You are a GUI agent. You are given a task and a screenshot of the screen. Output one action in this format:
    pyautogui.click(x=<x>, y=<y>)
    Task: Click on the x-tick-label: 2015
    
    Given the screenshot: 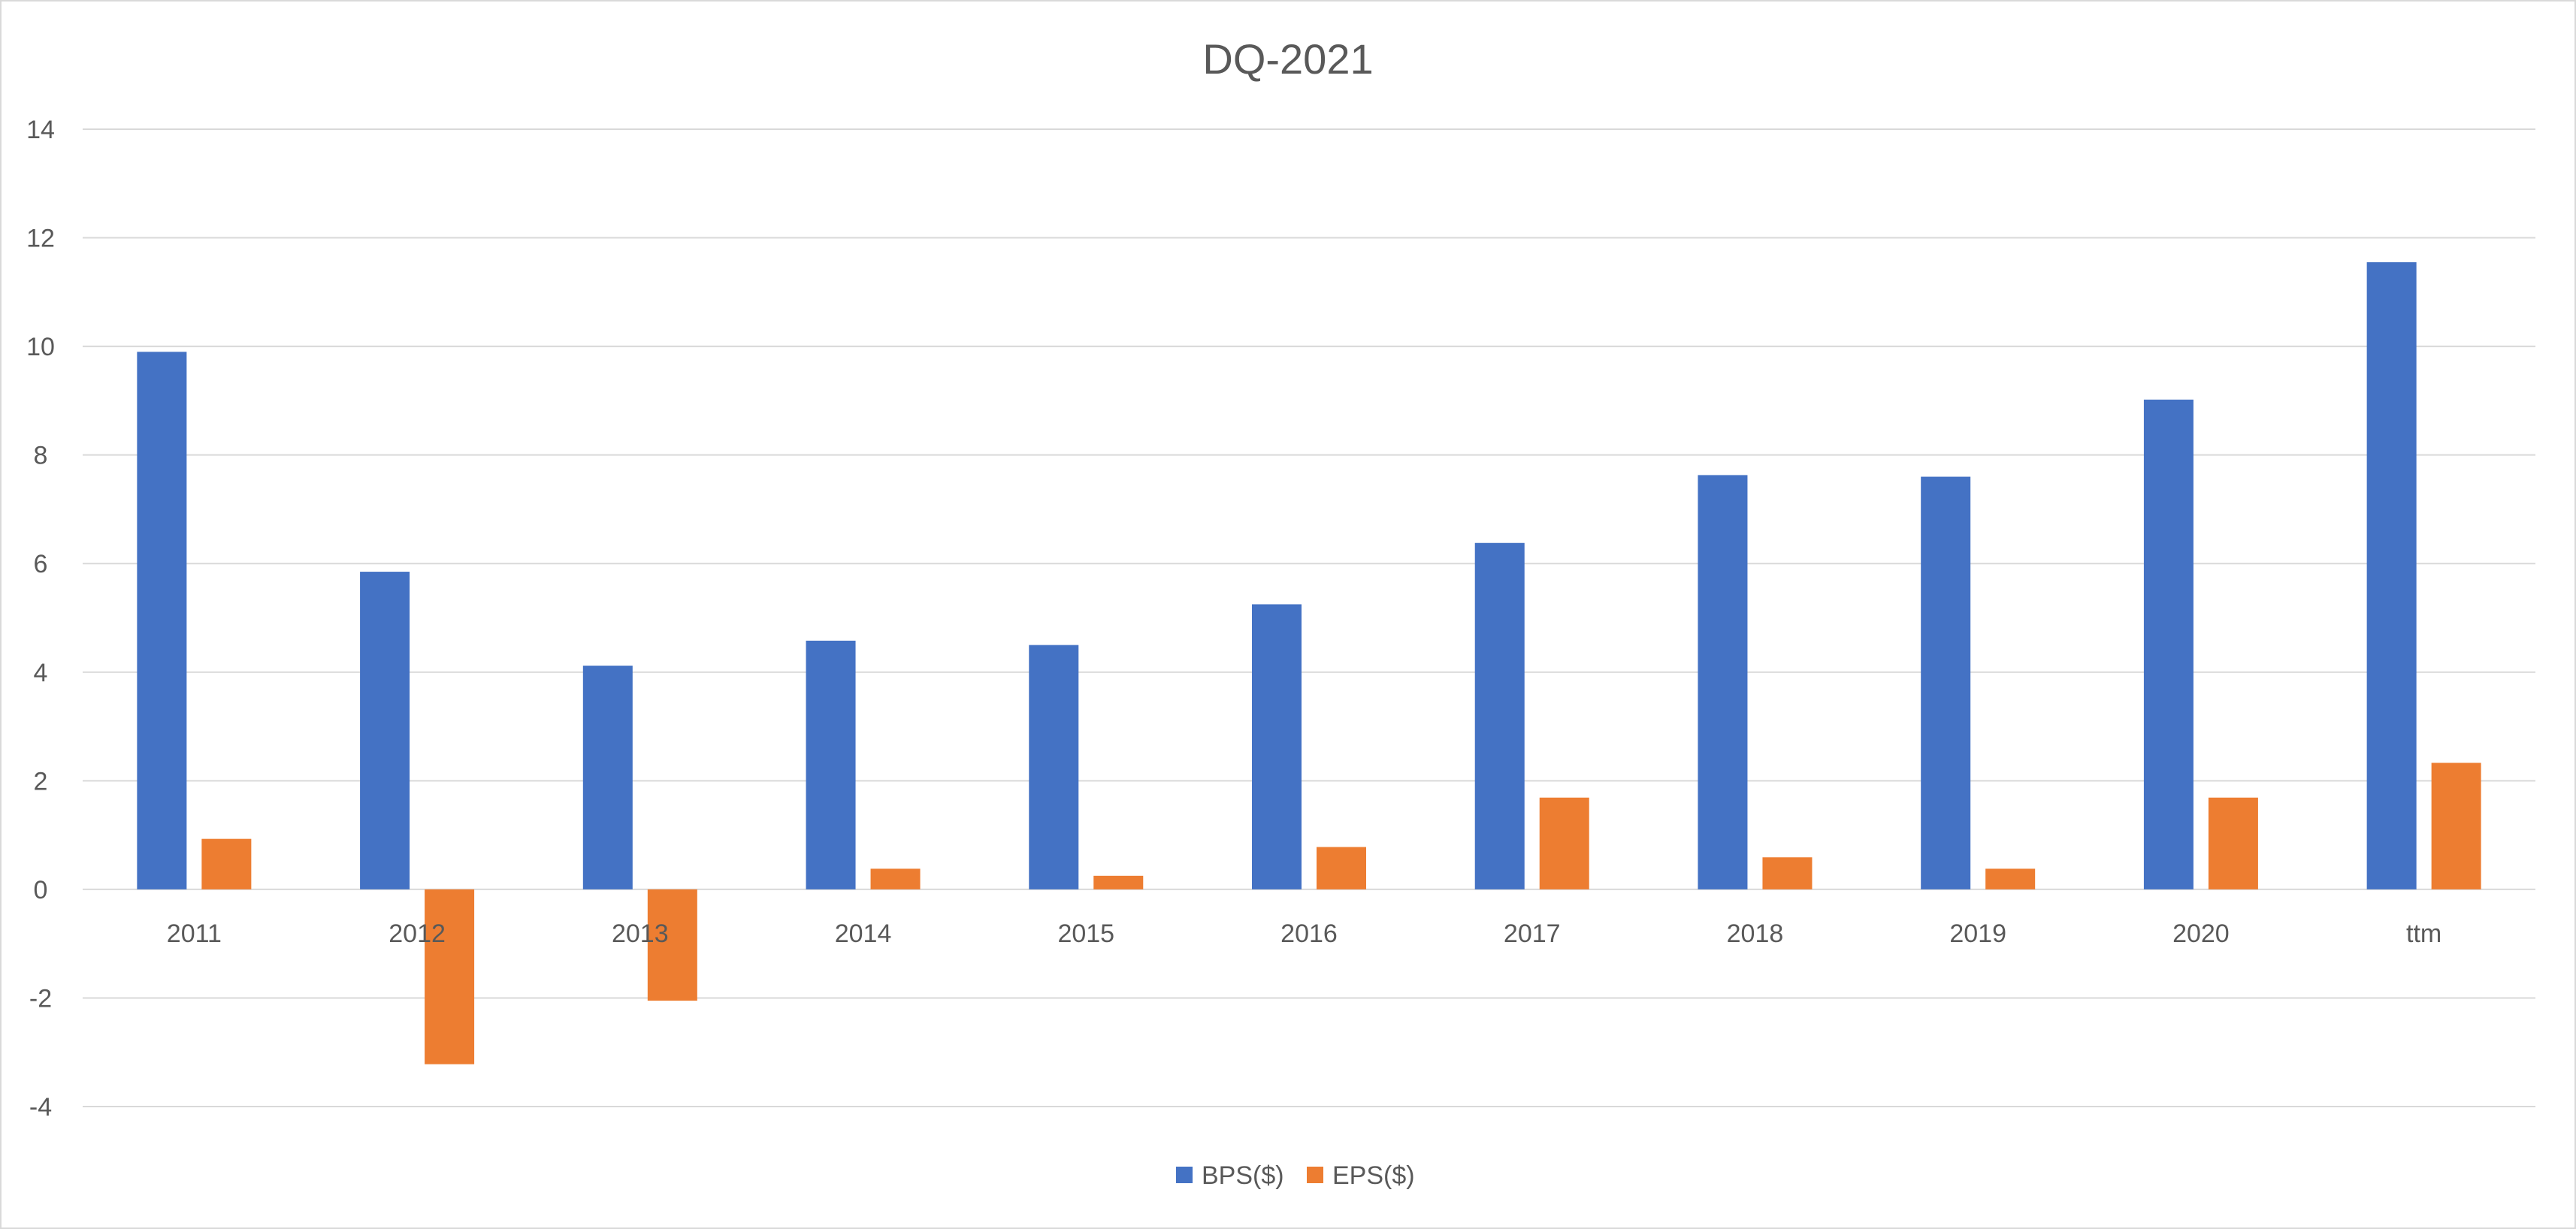 What is the action you would take?
    pyautogui.click(x=1086, y=934)
    